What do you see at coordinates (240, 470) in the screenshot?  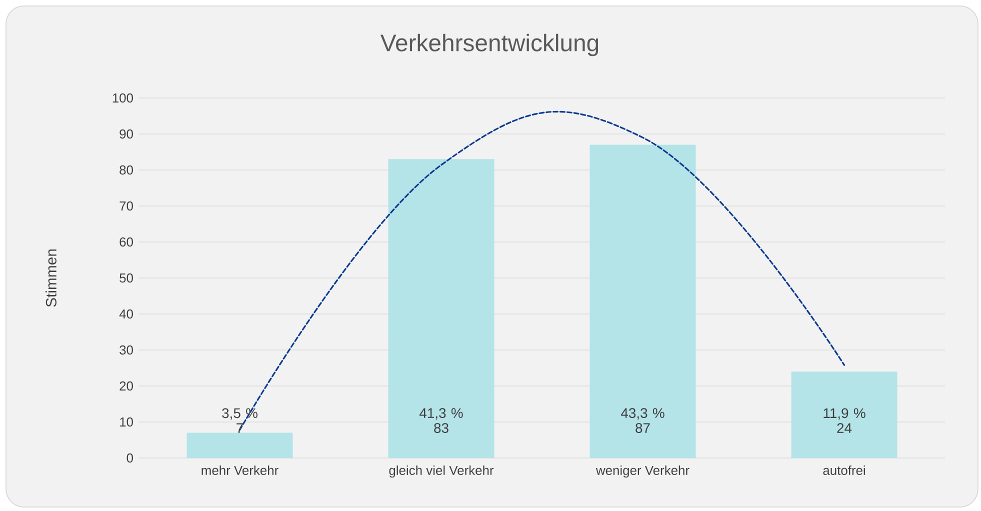 I see `x-tick-label: mehr Verkehr` at bounding box center [240, 470].